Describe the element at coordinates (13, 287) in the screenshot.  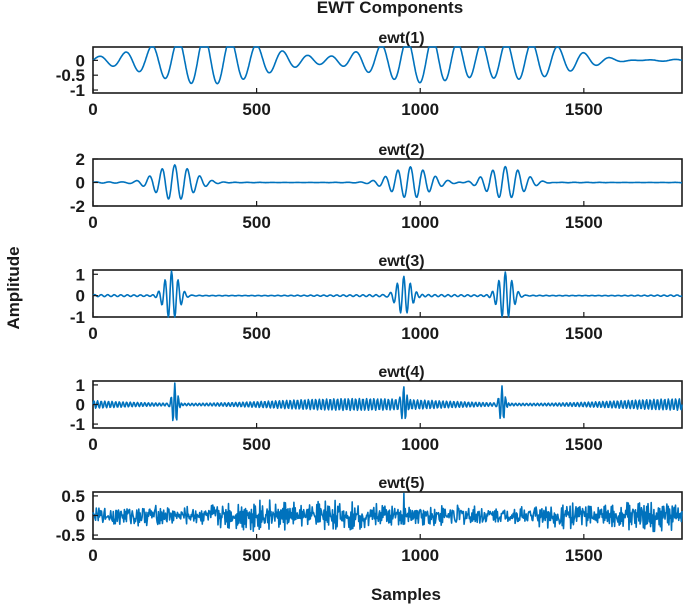
I see `y-axis-label: Amplitude` at that location.